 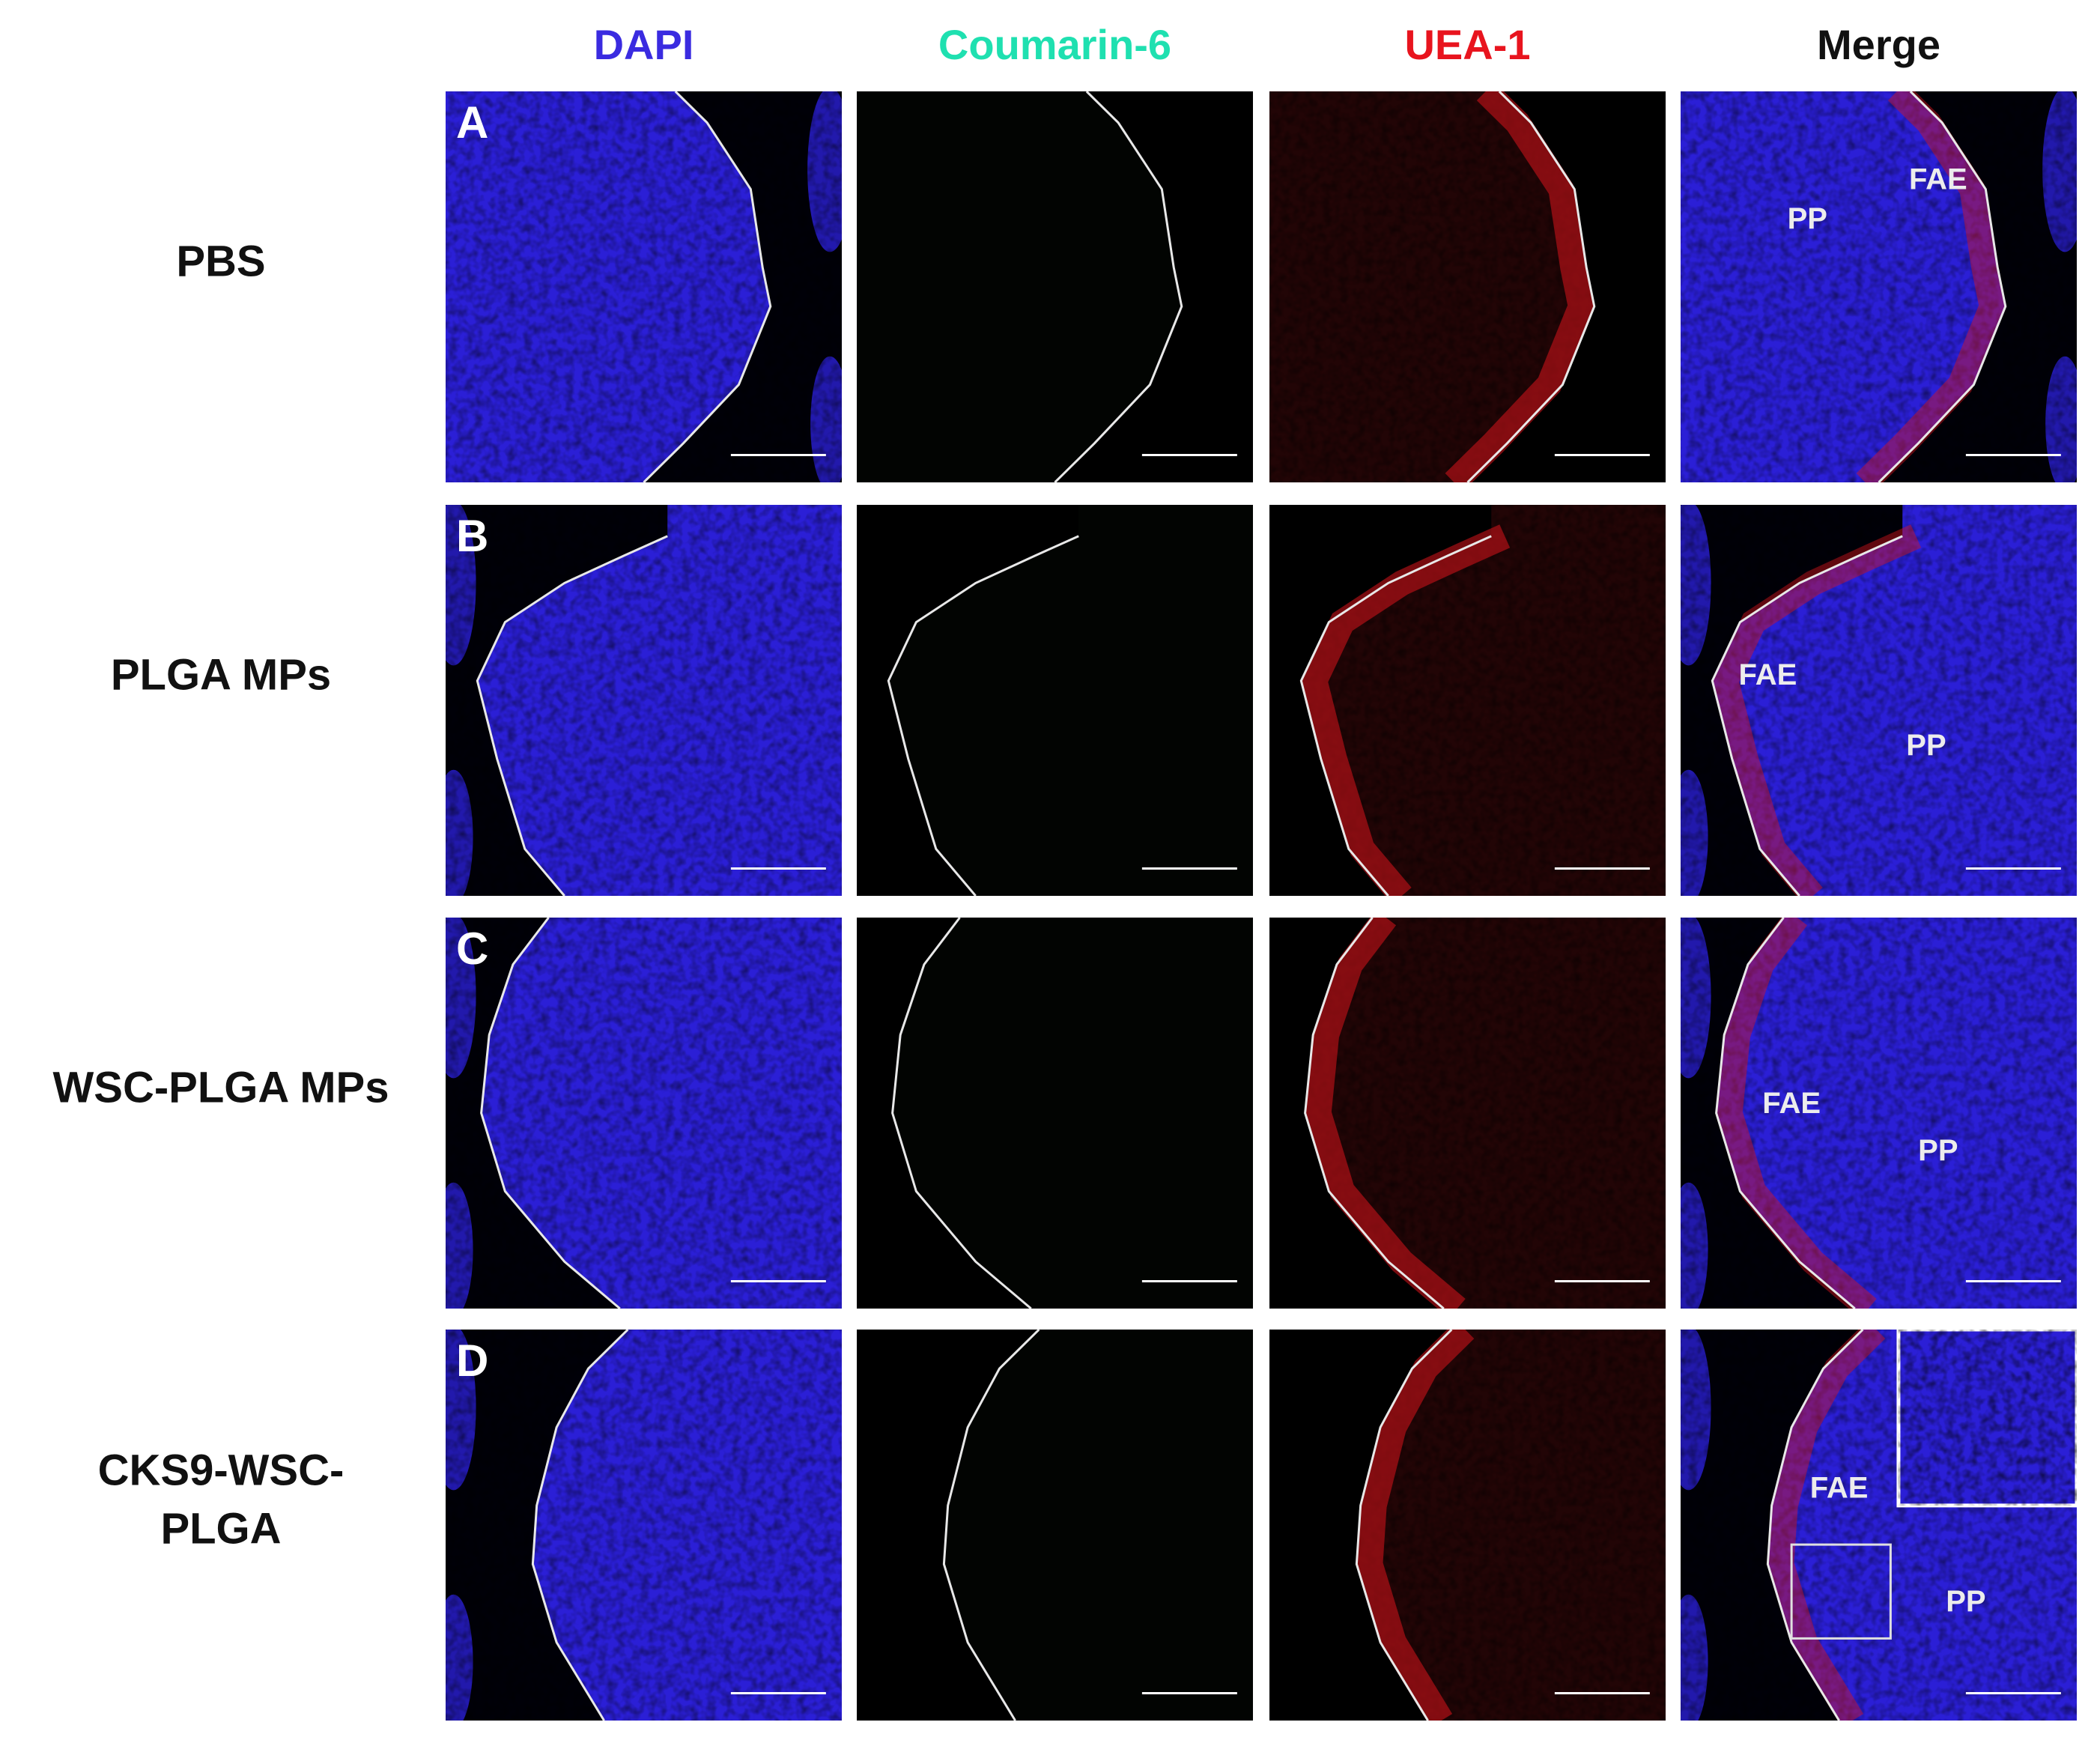 What do you see at coordinates (1467, 44) in the screenshot?
I see `column-header: UEA-1` at bounding box center [1467, 44].